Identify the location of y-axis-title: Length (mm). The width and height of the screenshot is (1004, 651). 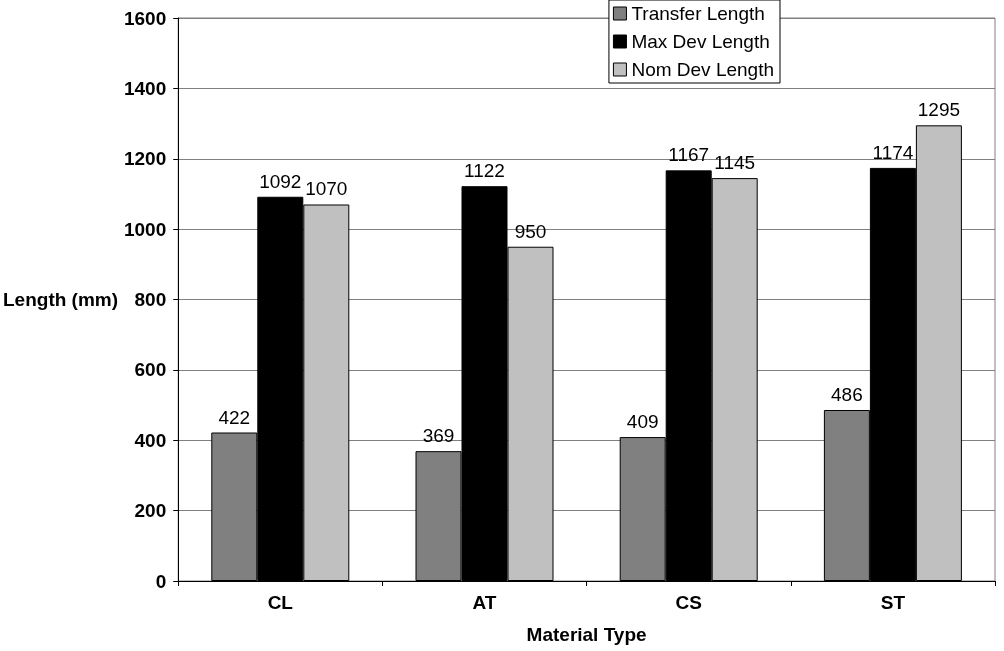
(61, 299).